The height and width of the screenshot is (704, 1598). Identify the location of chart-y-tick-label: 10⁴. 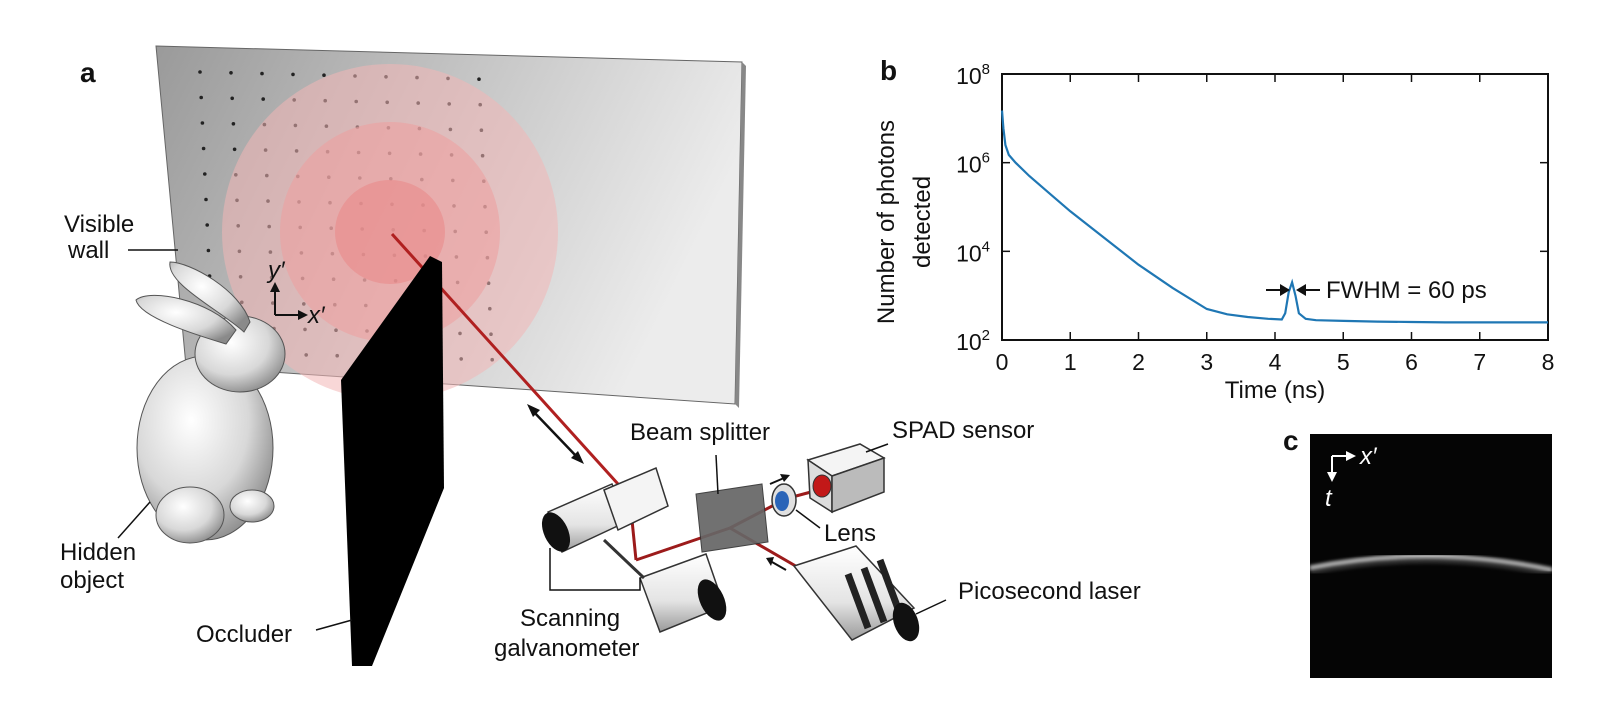
(973, 252).